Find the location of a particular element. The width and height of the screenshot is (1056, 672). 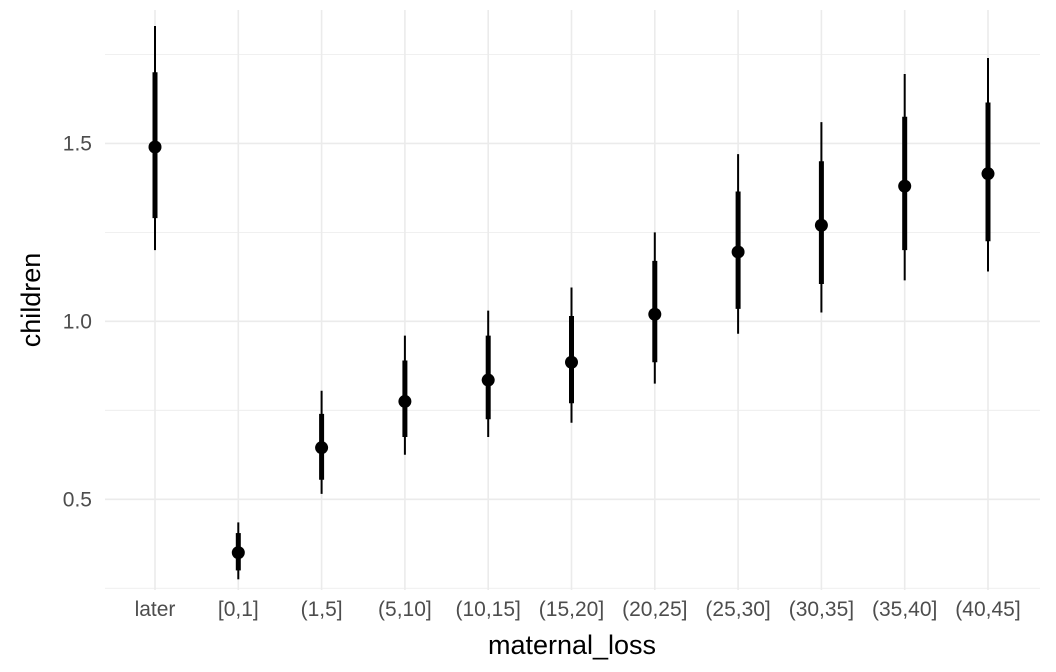

x-tick-label: (25,30] is located at coordinates (737, 609).